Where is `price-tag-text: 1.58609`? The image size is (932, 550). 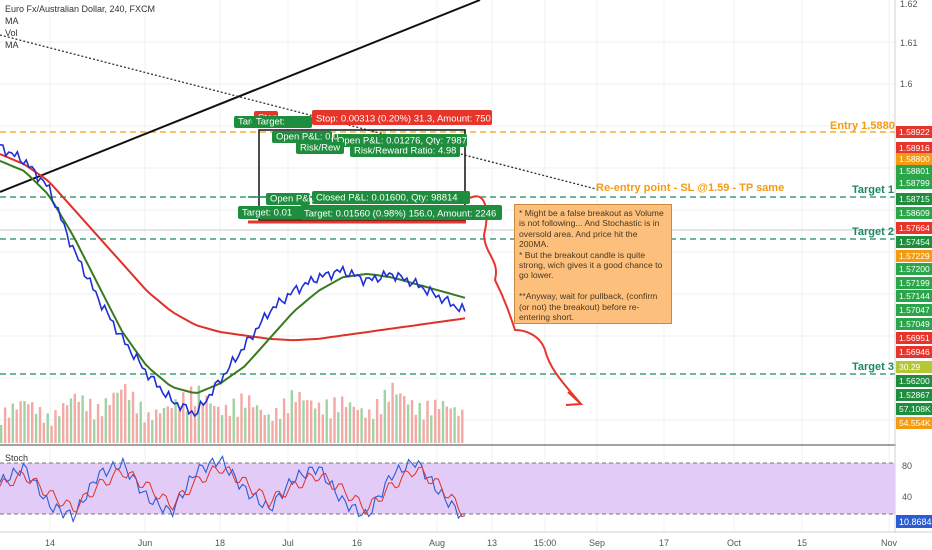
price-tag-text: 1.58609 is located at coordinates (914, 213).